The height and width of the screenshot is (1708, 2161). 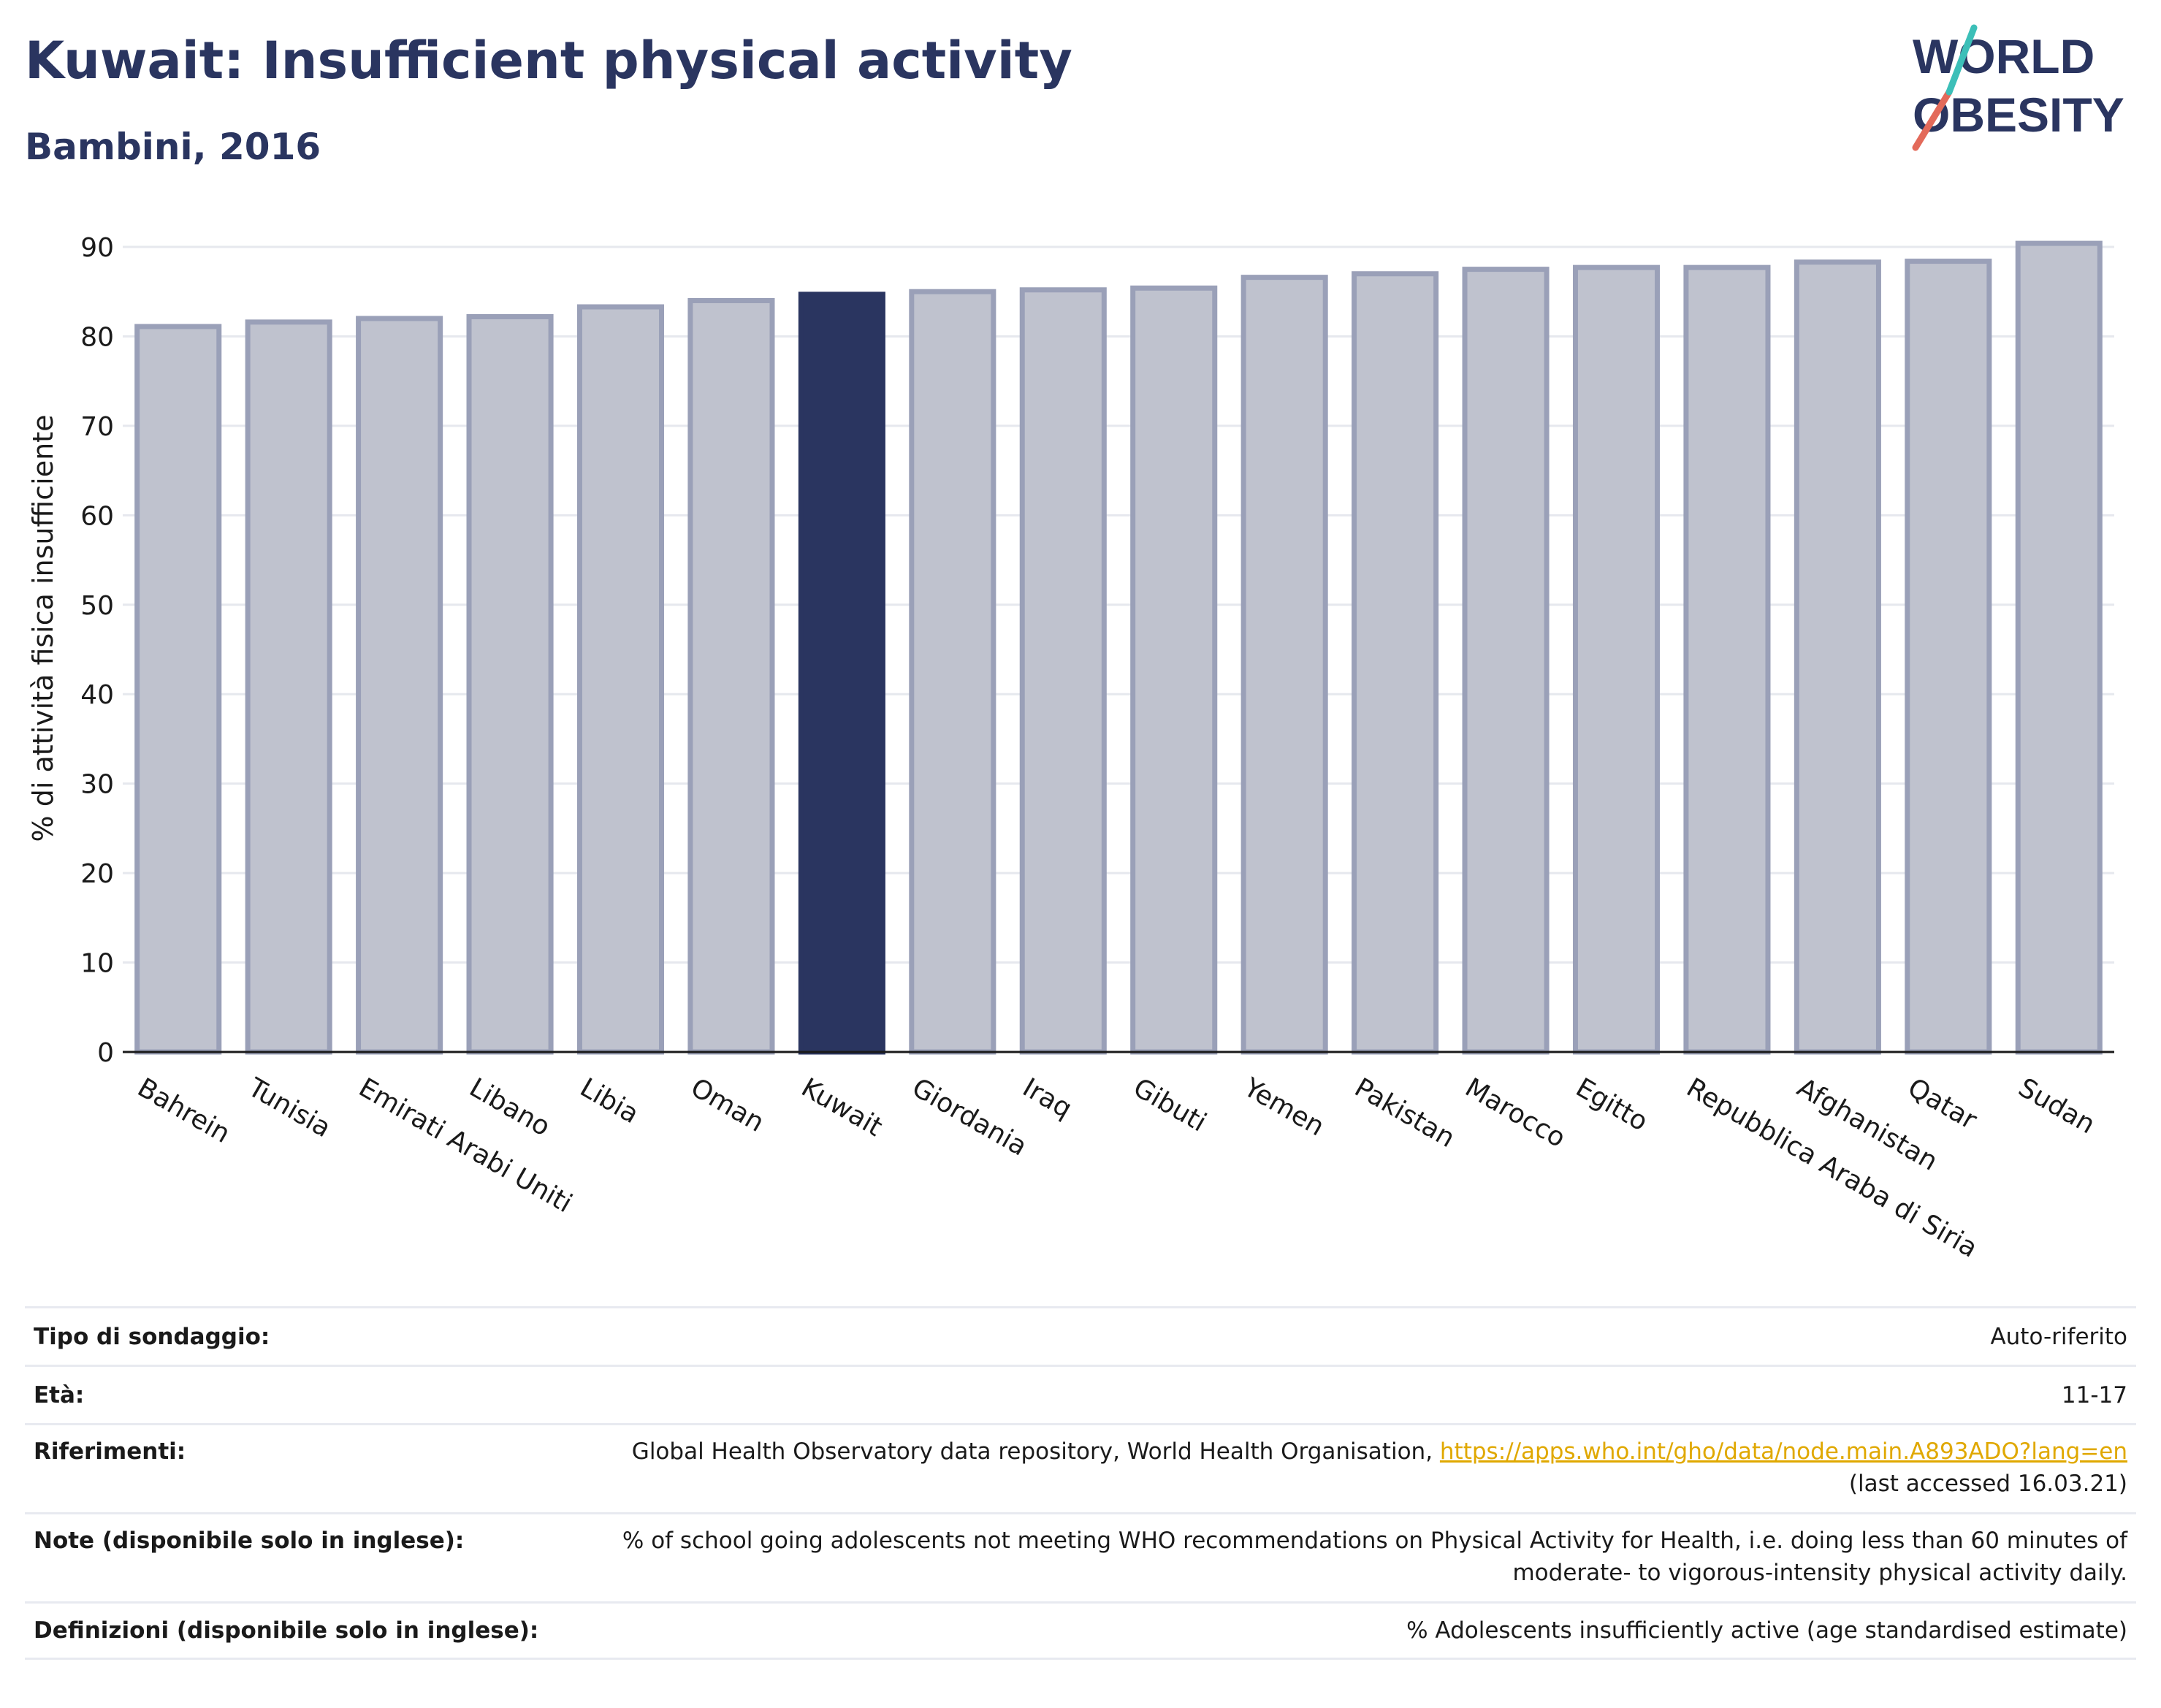 I want to click on info-row: Età: 11-17, so click(x=1080, y=1394).